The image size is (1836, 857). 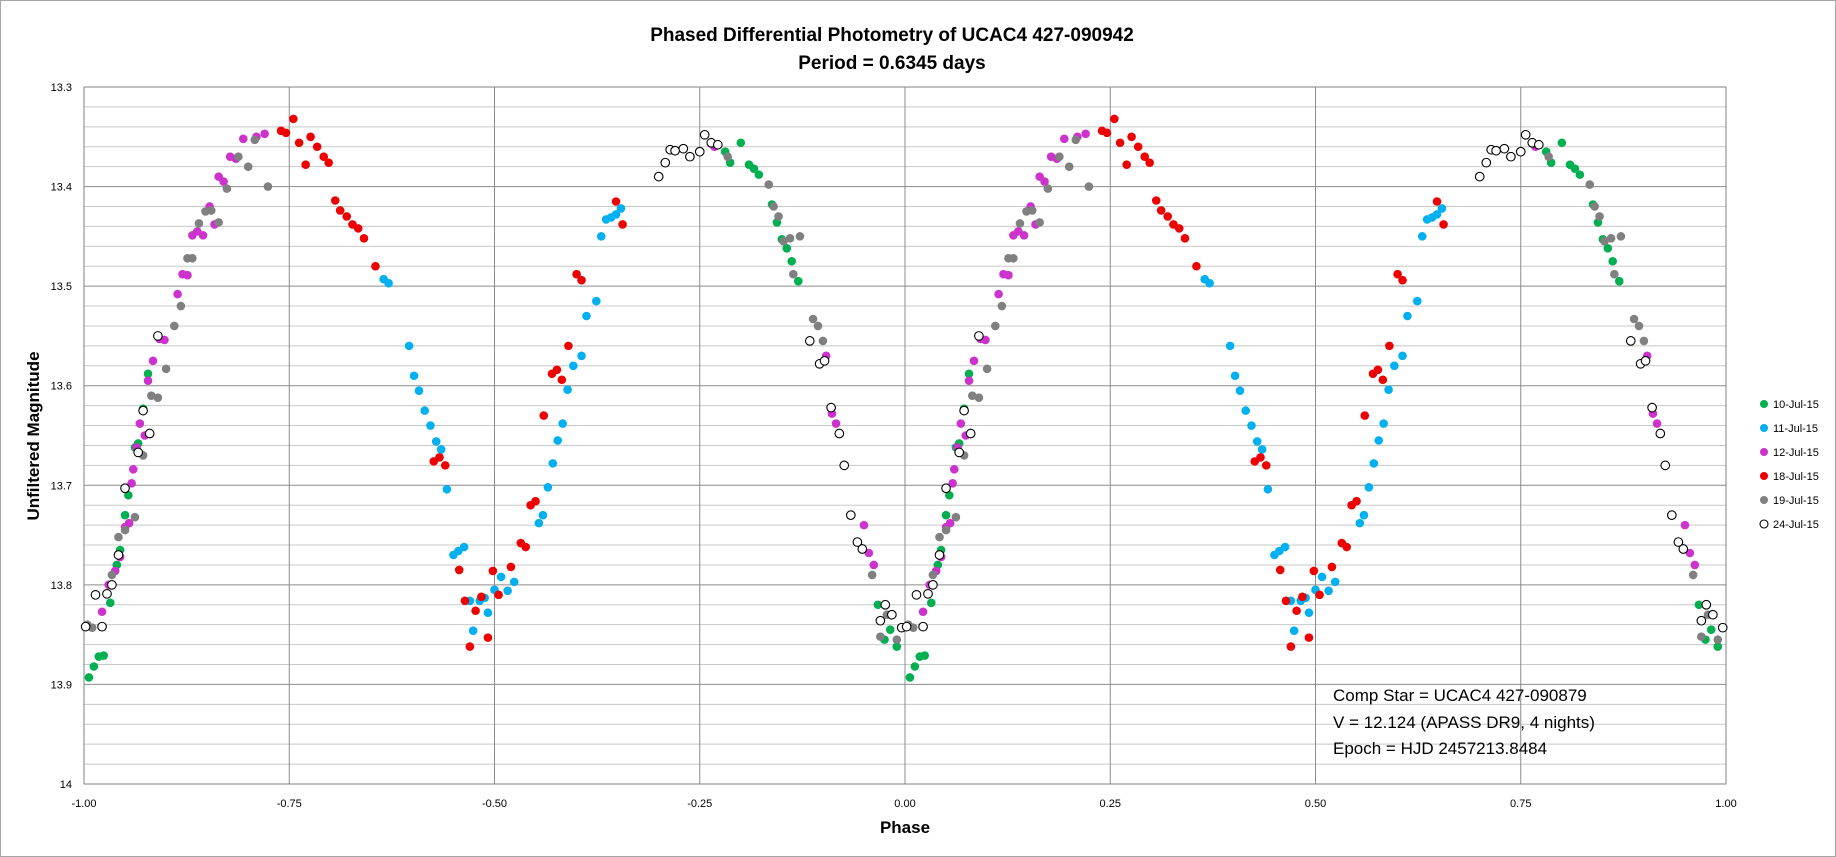 I want to click on y-tick-label: 13.8, so click(x=61, y=586).